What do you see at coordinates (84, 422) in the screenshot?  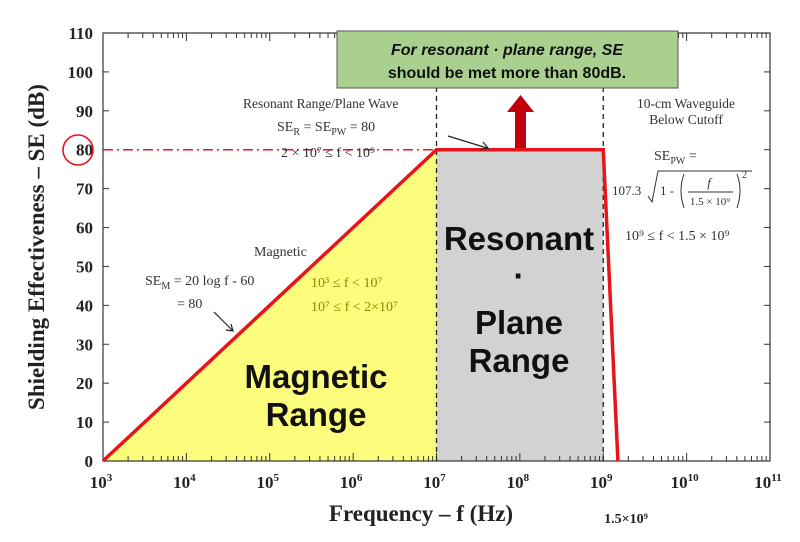 I see `y-tick-label-10: 10` at bounding box center [84, 422].